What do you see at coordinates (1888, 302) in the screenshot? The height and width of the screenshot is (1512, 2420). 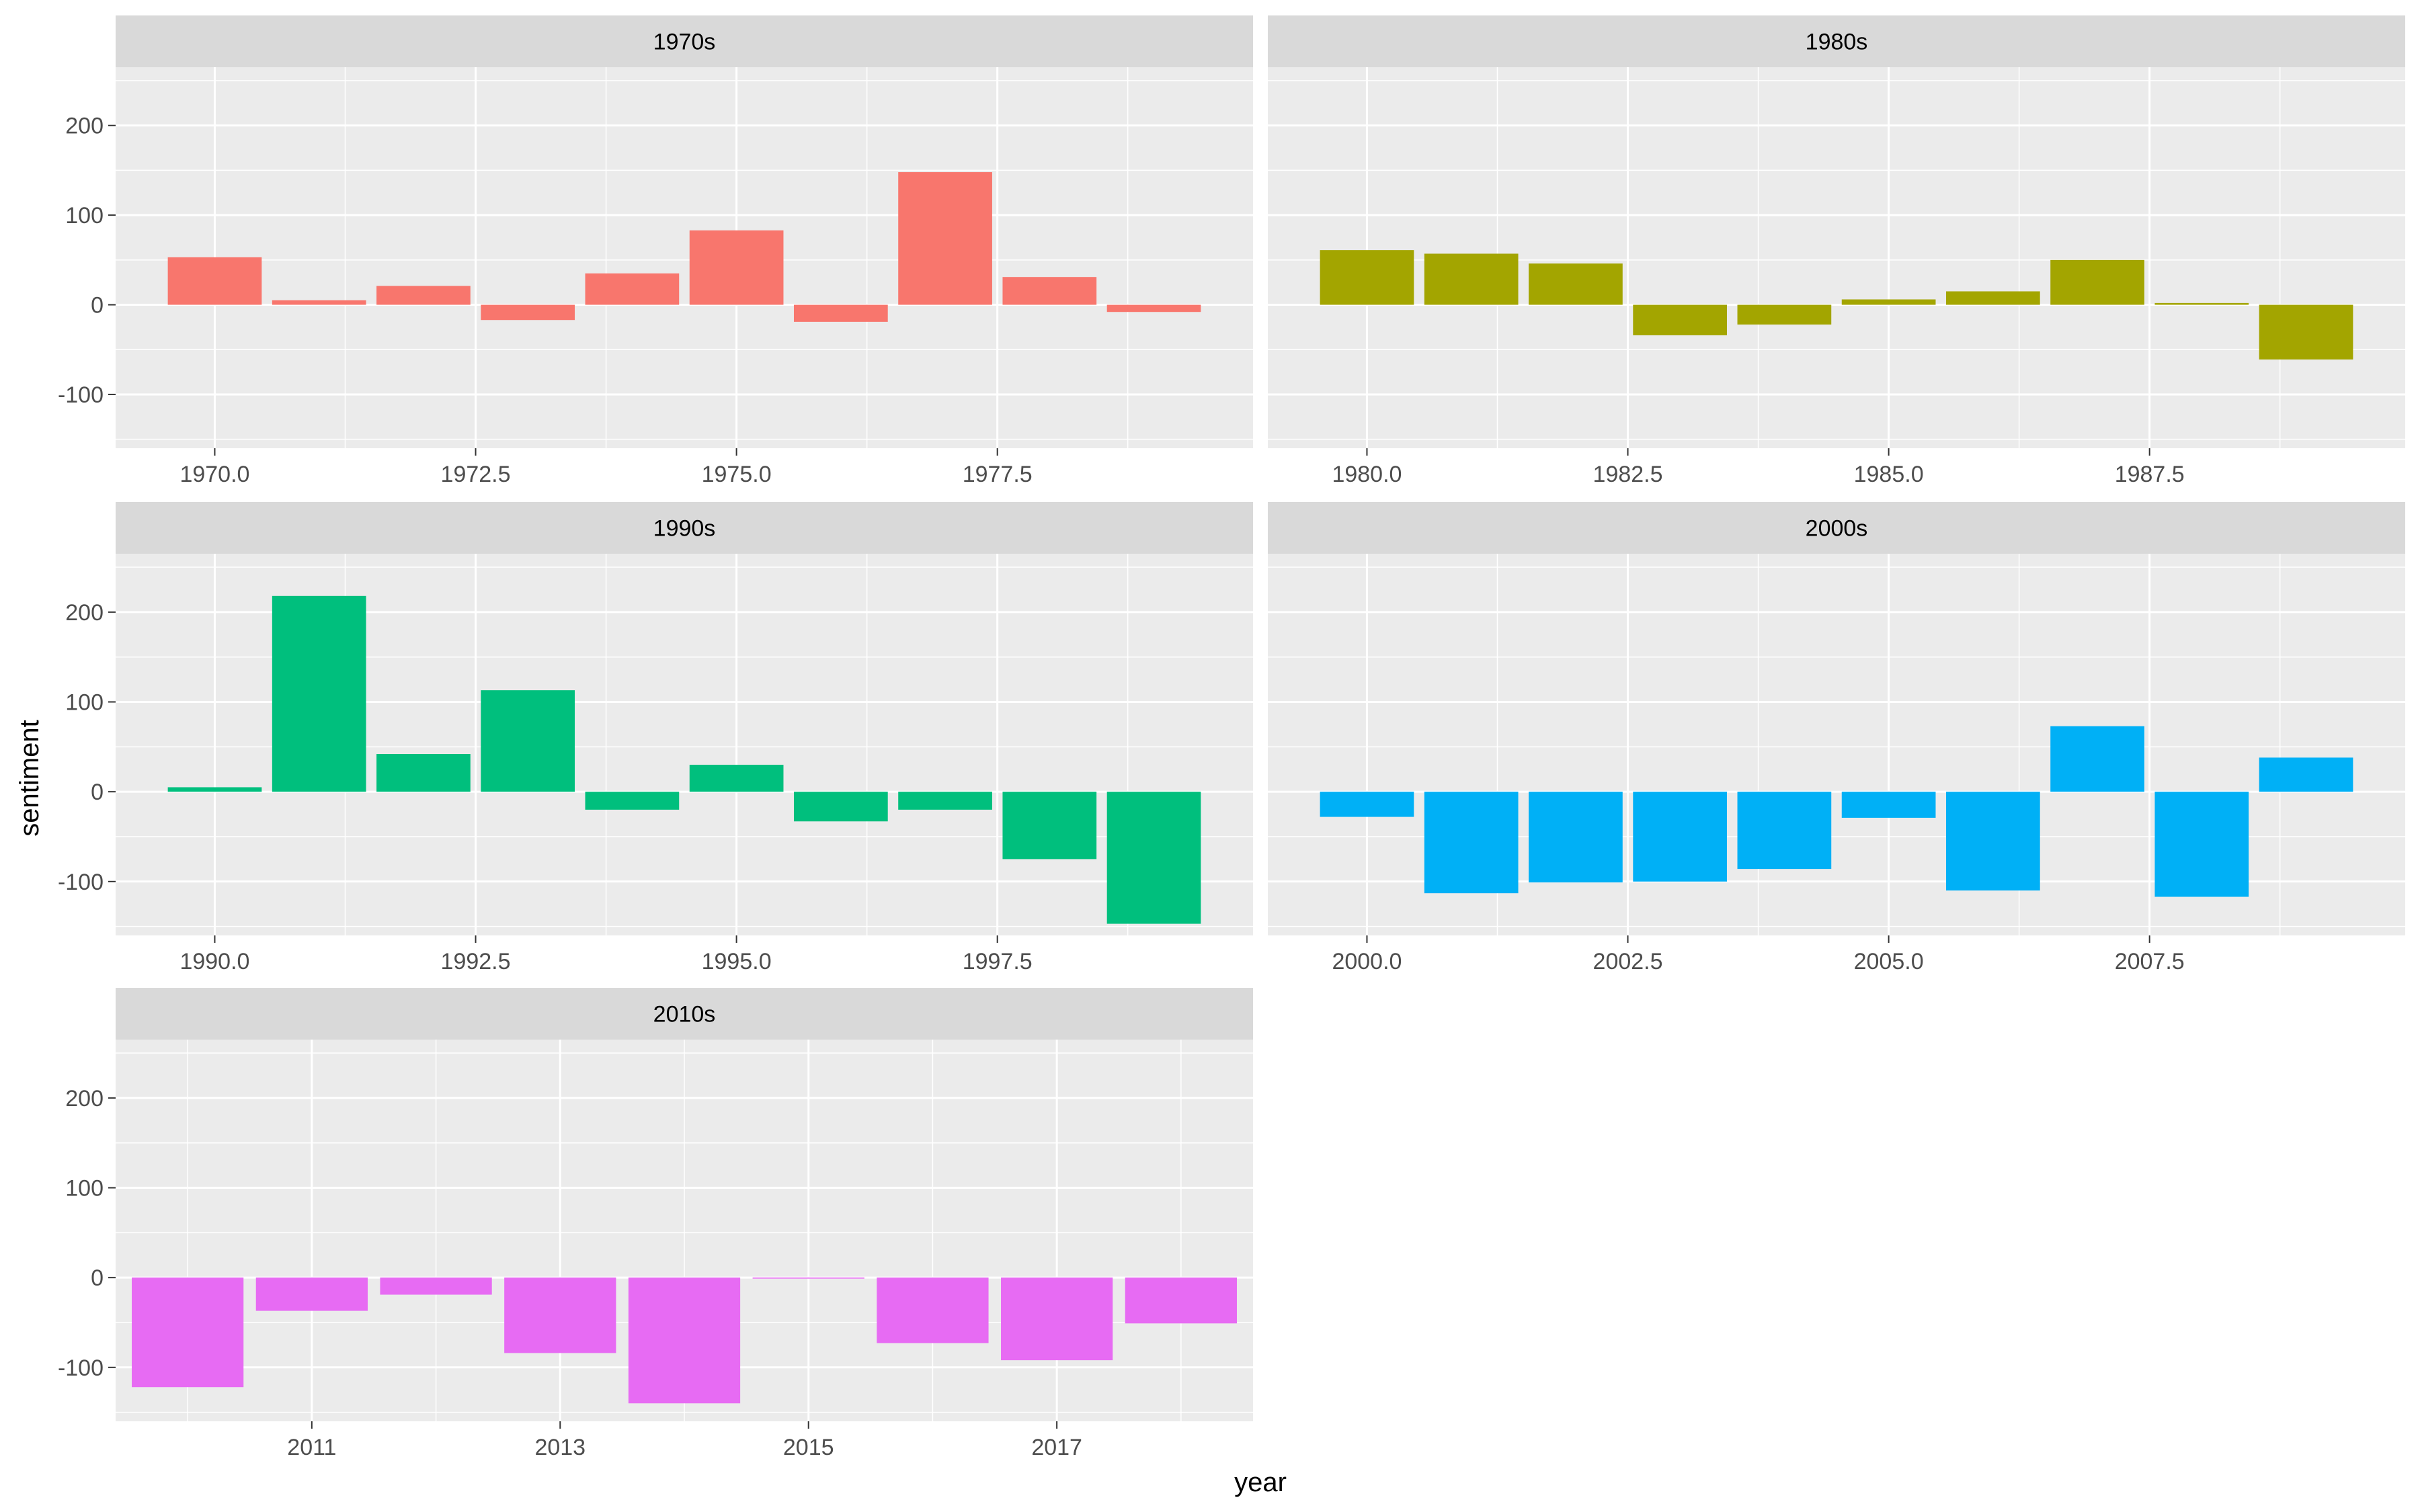 I see `bar-1985` at bounding box center [1888, 302].